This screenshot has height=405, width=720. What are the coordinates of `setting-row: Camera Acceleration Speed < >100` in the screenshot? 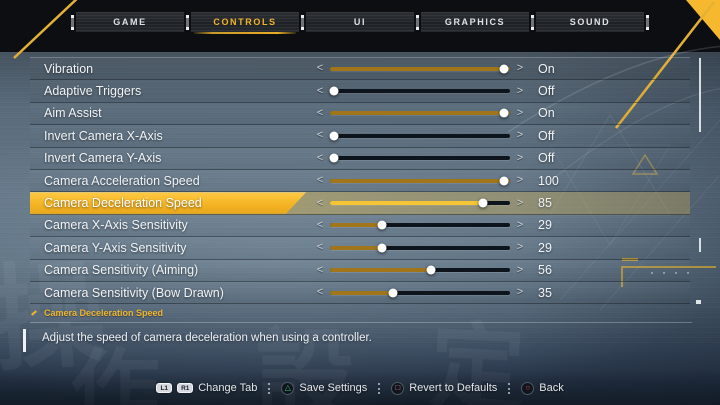 It's located at (360, 181).